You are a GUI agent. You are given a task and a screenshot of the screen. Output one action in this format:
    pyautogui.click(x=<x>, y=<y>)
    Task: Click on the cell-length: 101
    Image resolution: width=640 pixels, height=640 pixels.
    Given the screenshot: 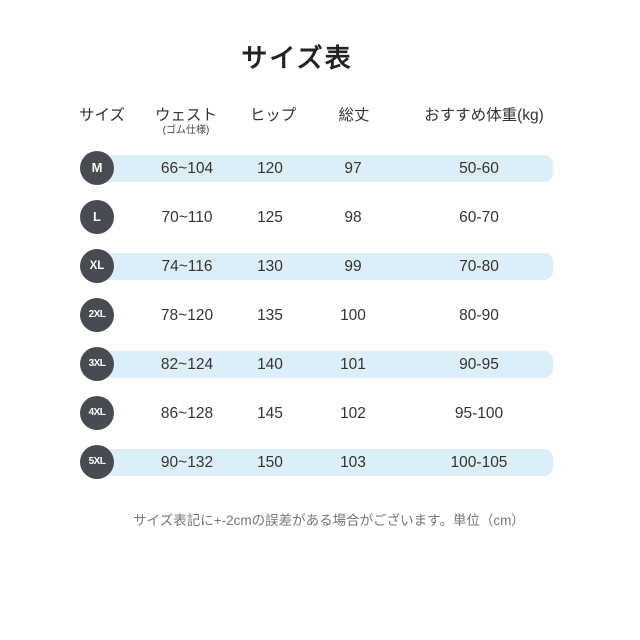 What is the action you would take?
    pyautogui.click(x=353, y=364)
    